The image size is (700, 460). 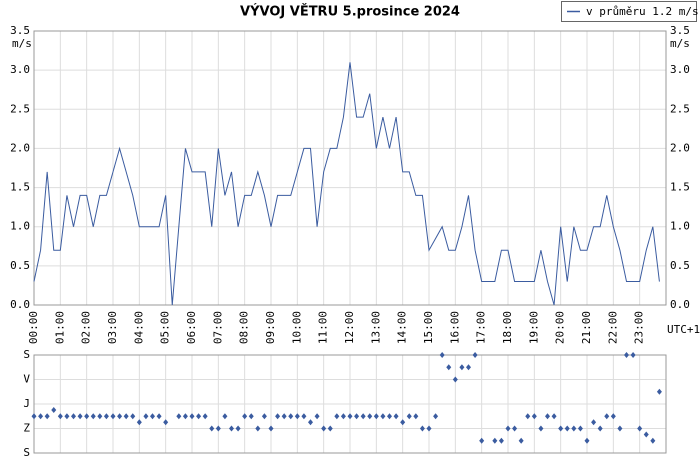 What do you see at coordinates (59, 327) in the screenshot?
I see `x-tick-label: 01:00` at bounding box center [59, 327].